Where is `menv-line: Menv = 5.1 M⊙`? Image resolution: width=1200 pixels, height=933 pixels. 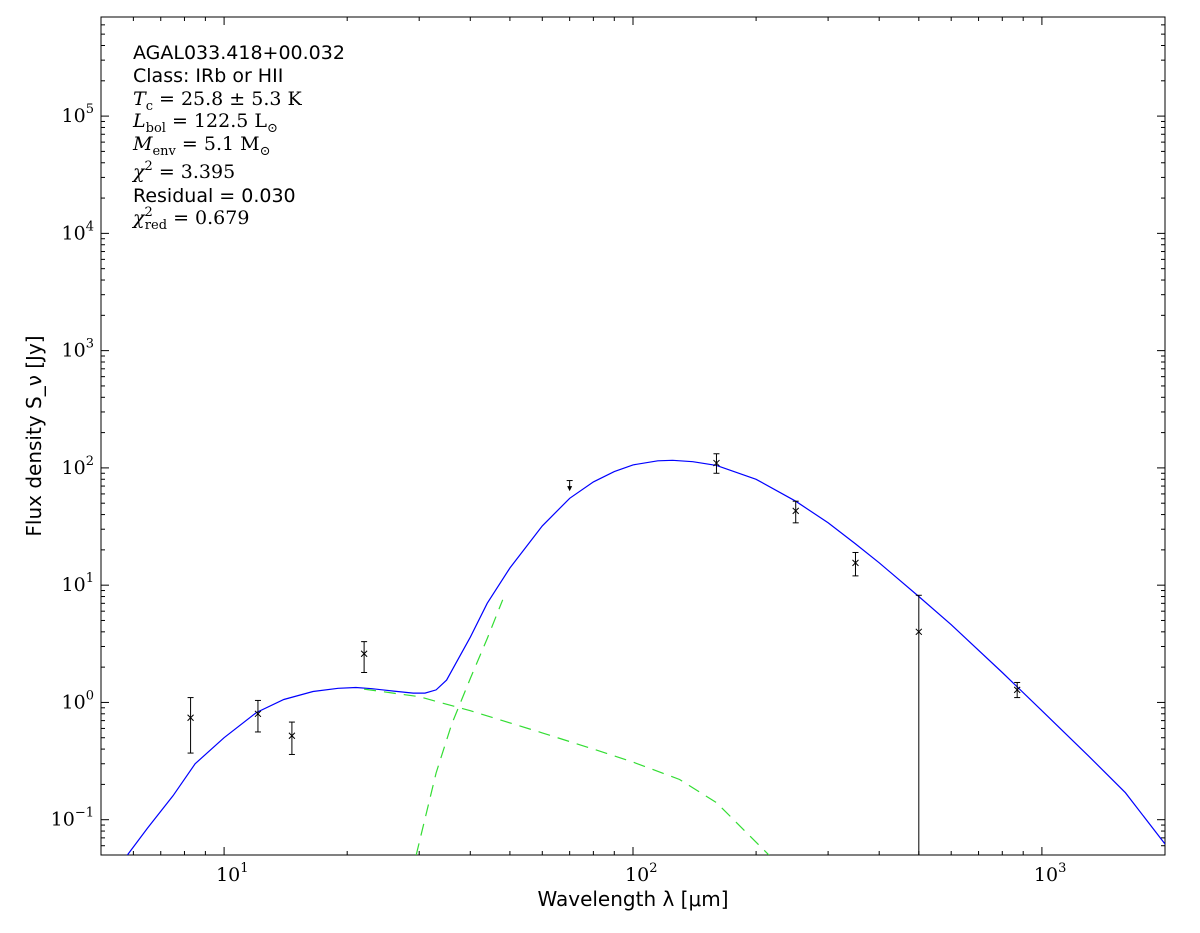 menv-line: Menv = 5.1 M⊙ is located at coordinates (201, 146).